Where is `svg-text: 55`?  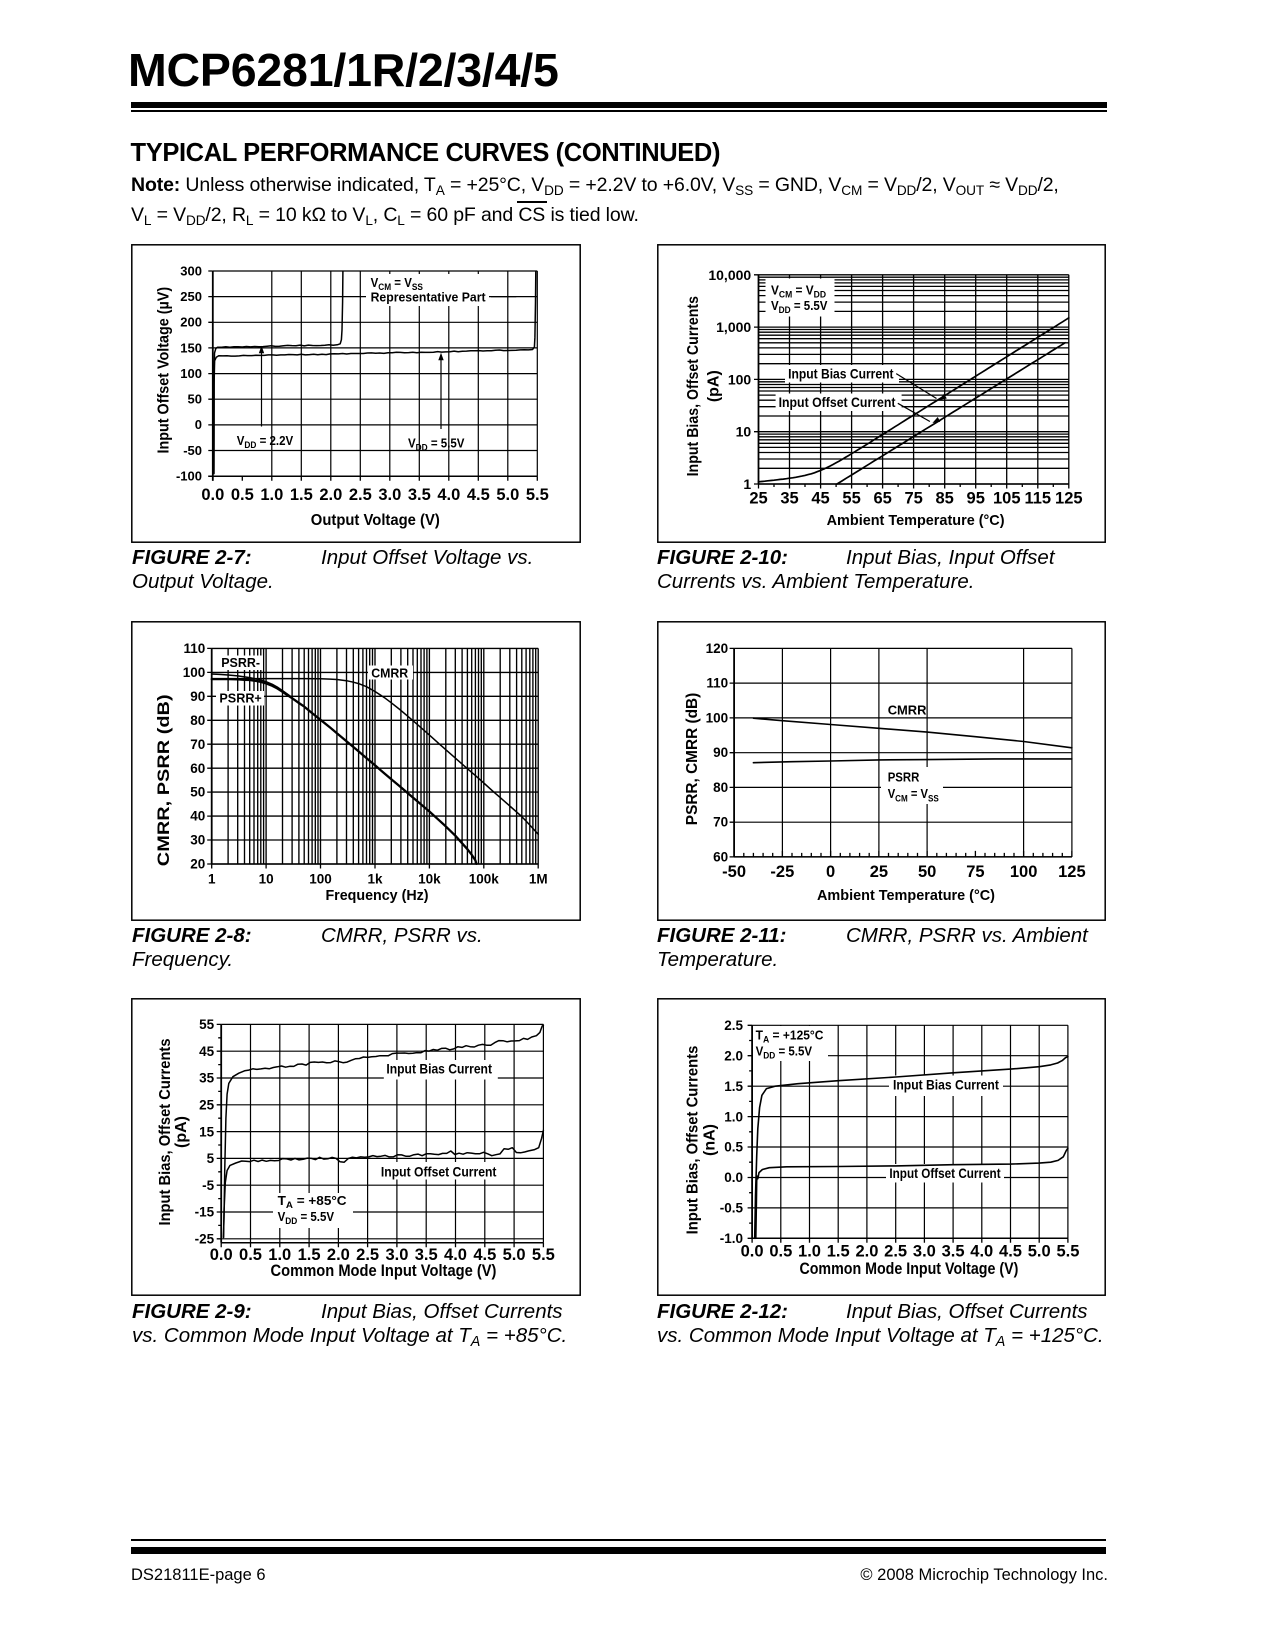
svg-text: 55 is located at coordinates (207, 1024).